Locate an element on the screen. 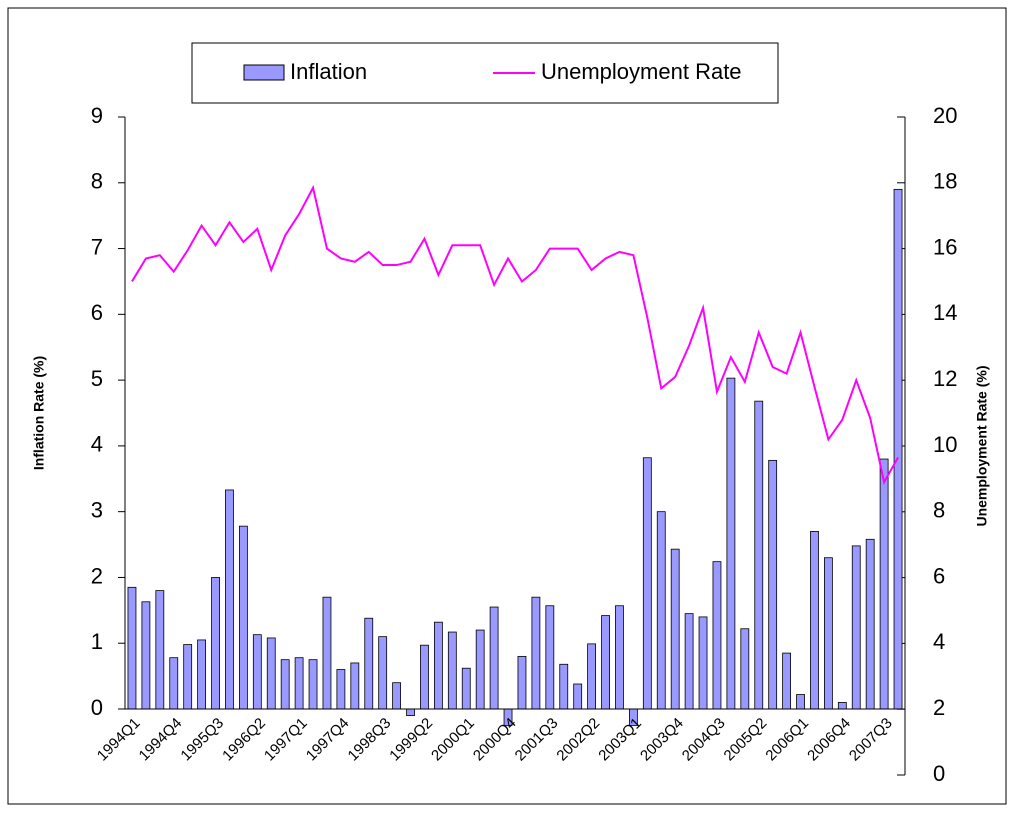 Image resolution: width=1013 pixels, height=816 pixels. y2-tick-label: 16 is located at coordinates (945, 246).